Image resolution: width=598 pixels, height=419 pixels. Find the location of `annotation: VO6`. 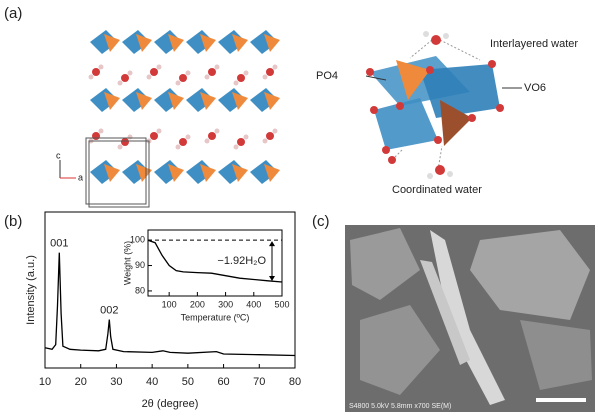

annotation: VO6 is located at coordinates (535, 88).